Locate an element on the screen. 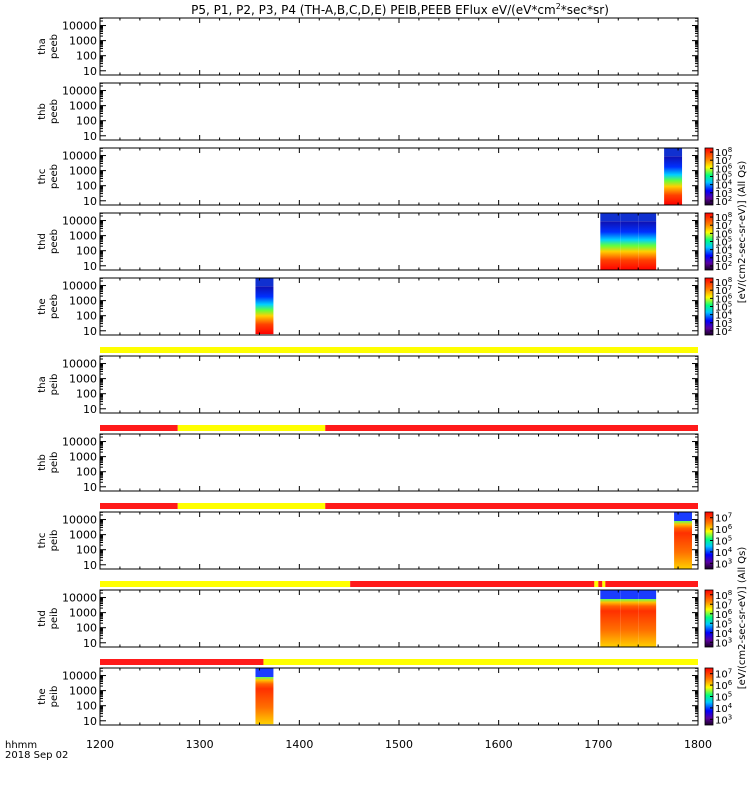  panel-frame-tha-peib is located at coordinates (399, 384).